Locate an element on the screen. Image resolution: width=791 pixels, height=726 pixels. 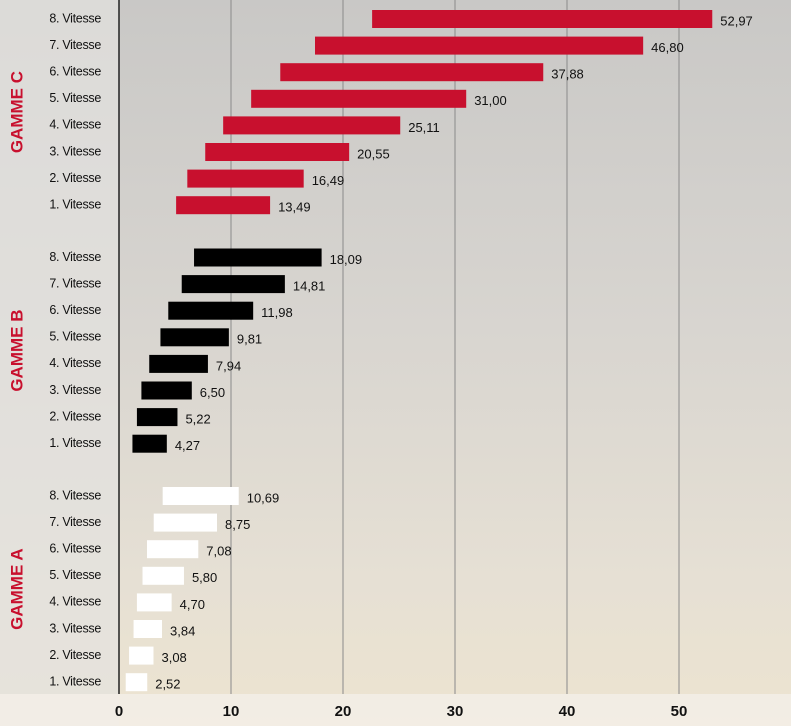
value-label: 37,88 is located at coordinates (567, 74).